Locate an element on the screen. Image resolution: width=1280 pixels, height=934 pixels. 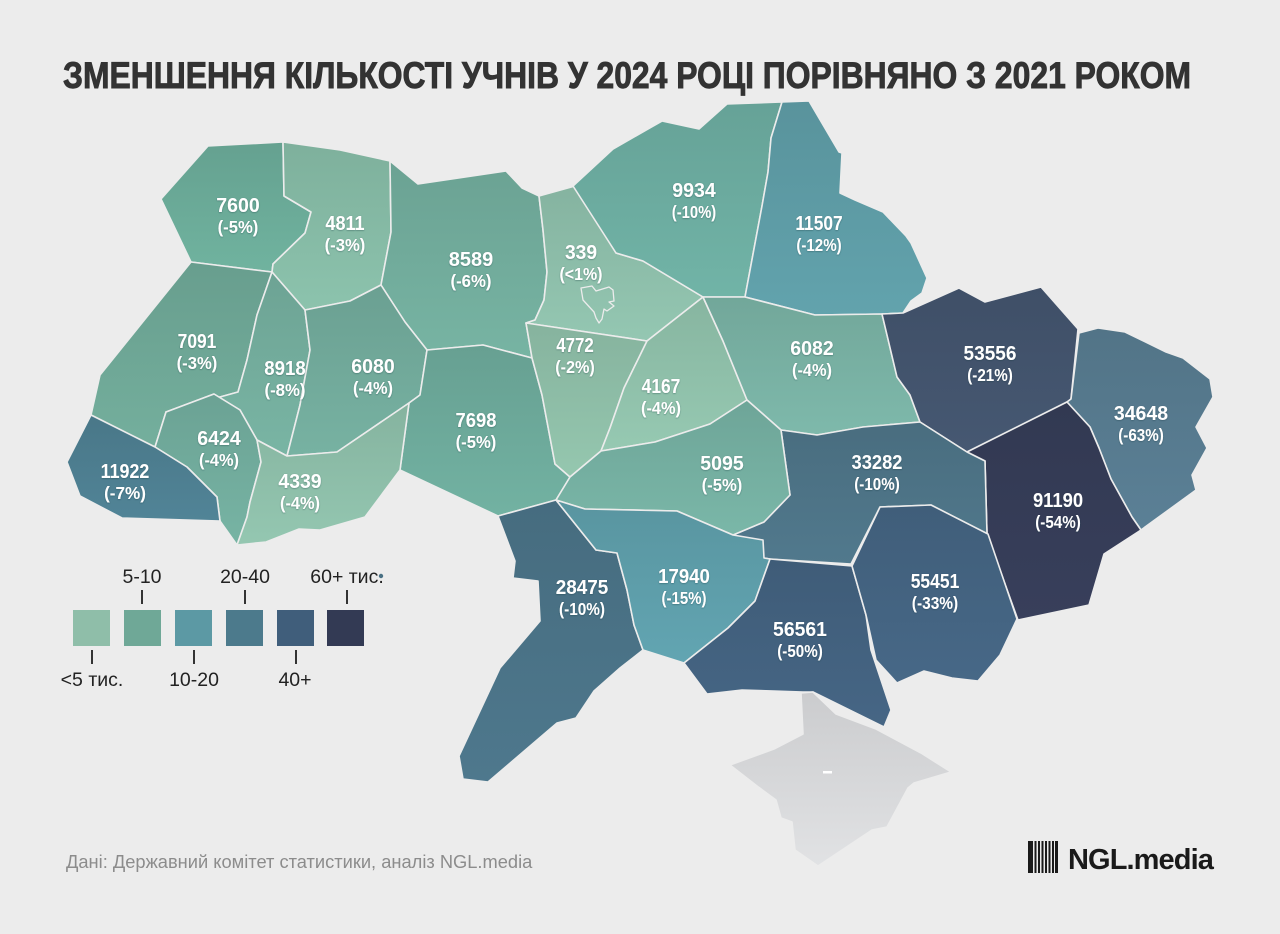
svg-text: 55451 is located at coordinates (935, 581).